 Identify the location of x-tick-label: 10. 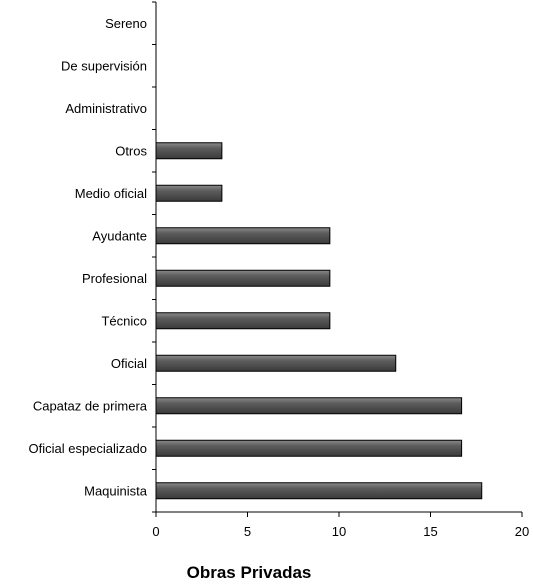
(339, 531).